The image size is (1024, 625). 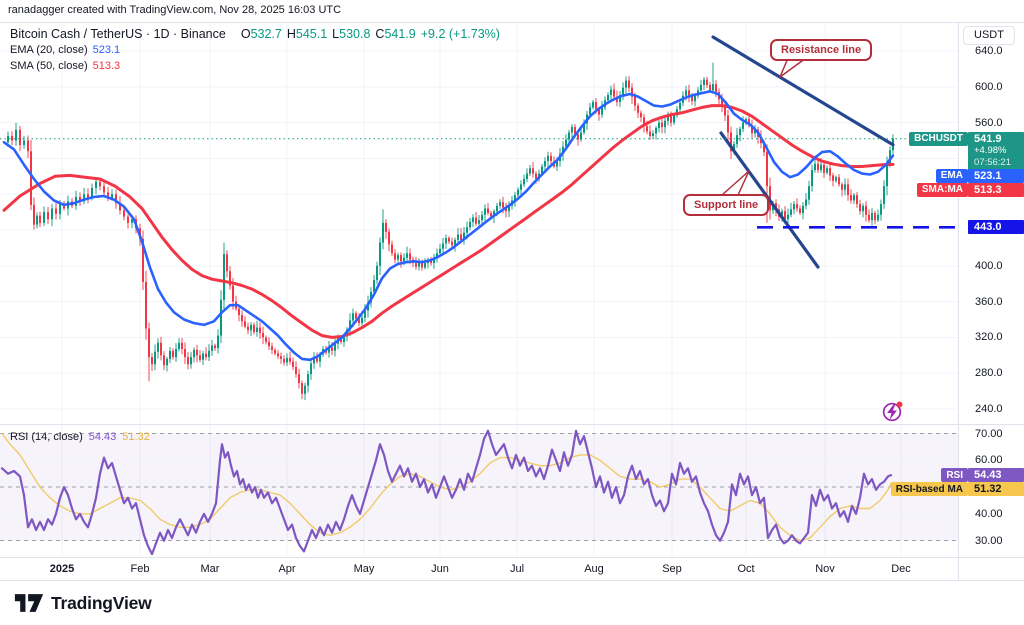 I want to click on support-trendline, so click(x=769, y=200).